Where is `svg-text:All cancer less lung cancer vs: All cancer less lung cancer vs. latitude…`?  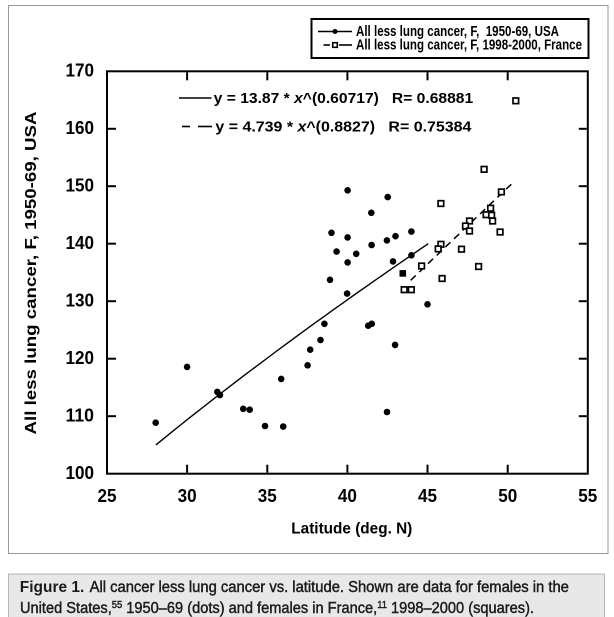 svg-text:All cancer less lung cancer vs: All cancer less lung cancer vs. latitude… is located at coordinates (329, 587).